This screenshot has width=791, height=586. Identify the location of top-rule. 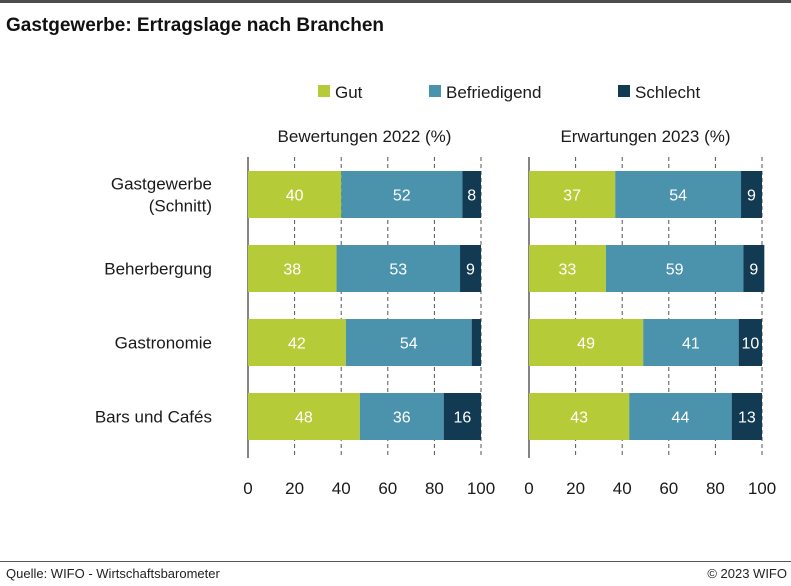
(395, 1).